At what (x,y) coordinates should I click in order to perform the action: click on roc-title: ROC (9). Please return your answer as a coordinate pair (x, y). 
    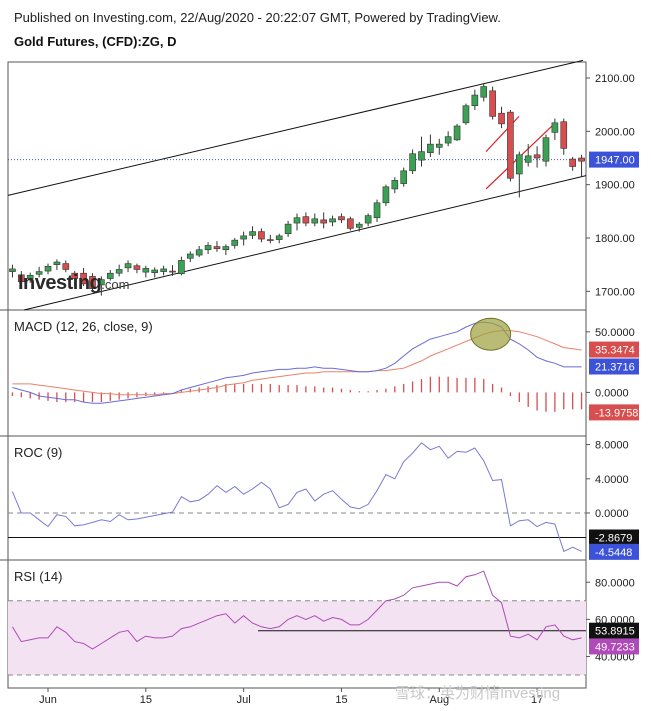
    Looking at the image, I should click on (38, 452).